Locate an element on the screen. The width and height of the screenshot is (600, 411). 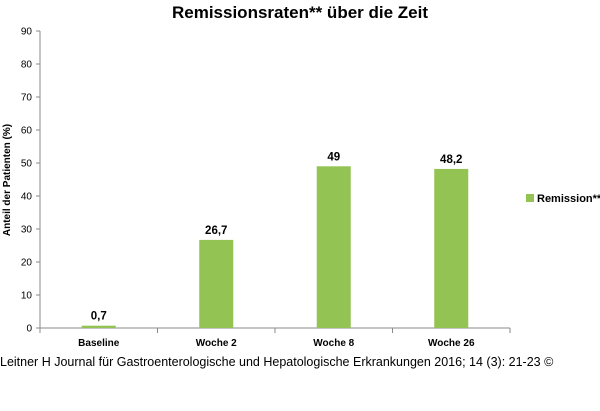
y-tick-label: 90 is located at coordinates (27, 32).